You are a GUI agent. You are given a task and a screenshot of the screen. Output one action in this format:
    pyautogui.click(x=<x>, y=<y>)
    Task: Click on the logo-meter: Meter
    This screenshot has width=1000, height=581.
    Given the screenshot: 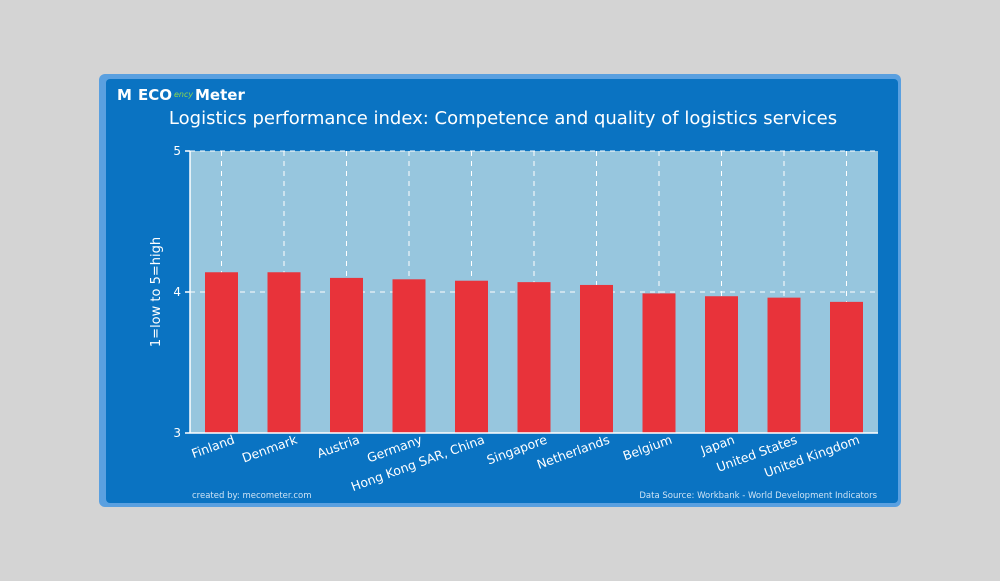 What is the action you would take?
    pyautogui.click(x=220, y=95)
    